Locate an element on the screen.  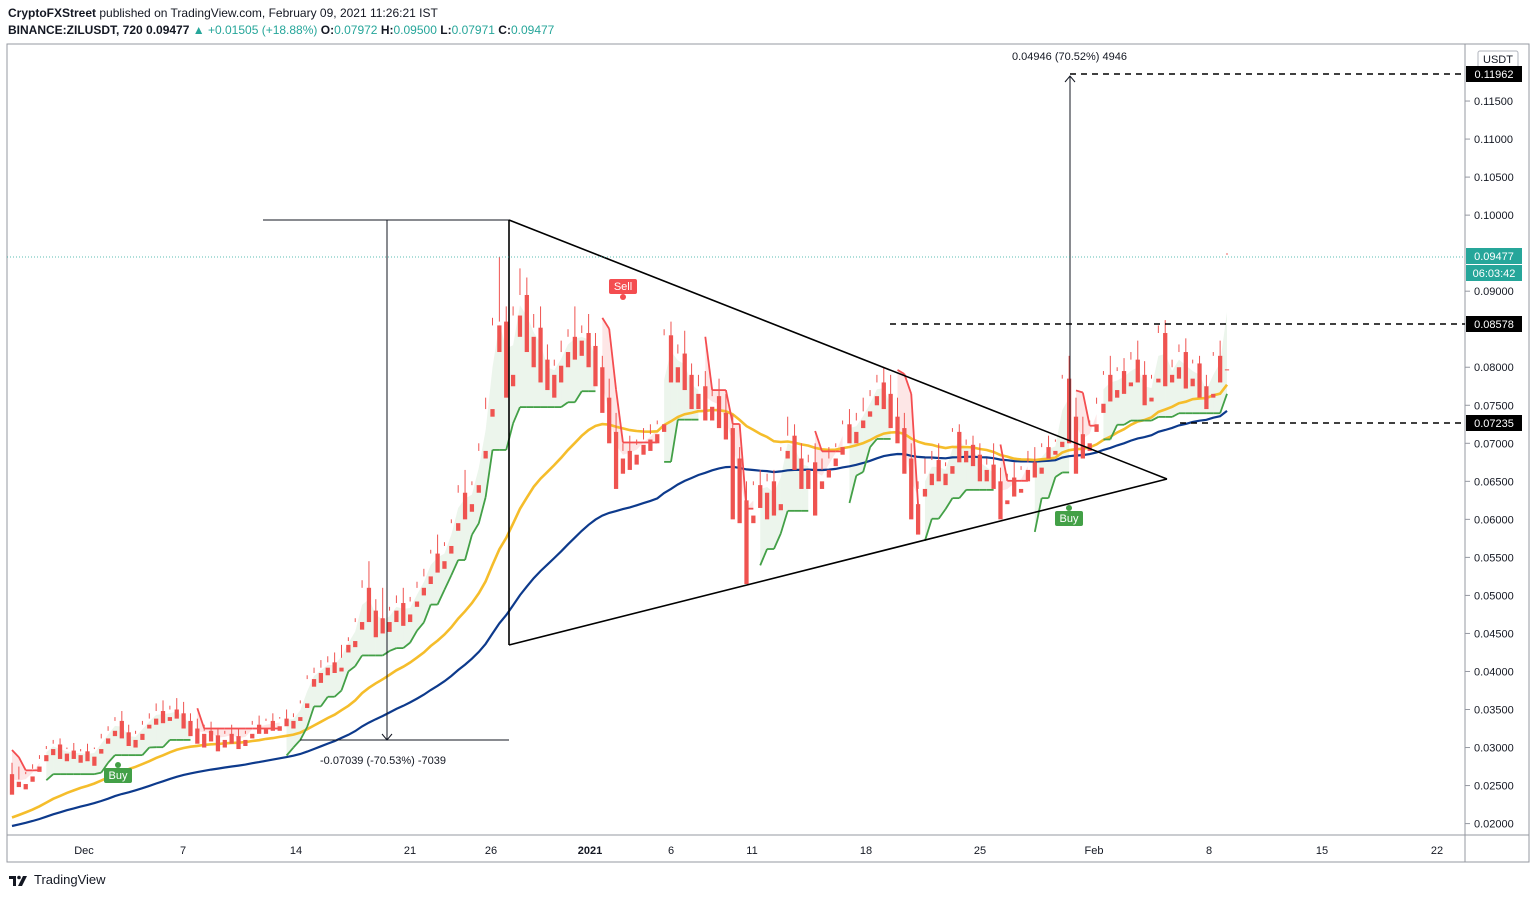
time-axis: Dec 7 14 21 26 2021 6 11 18 25 Feb 8 15 22 is located at coordinates (758, 851).